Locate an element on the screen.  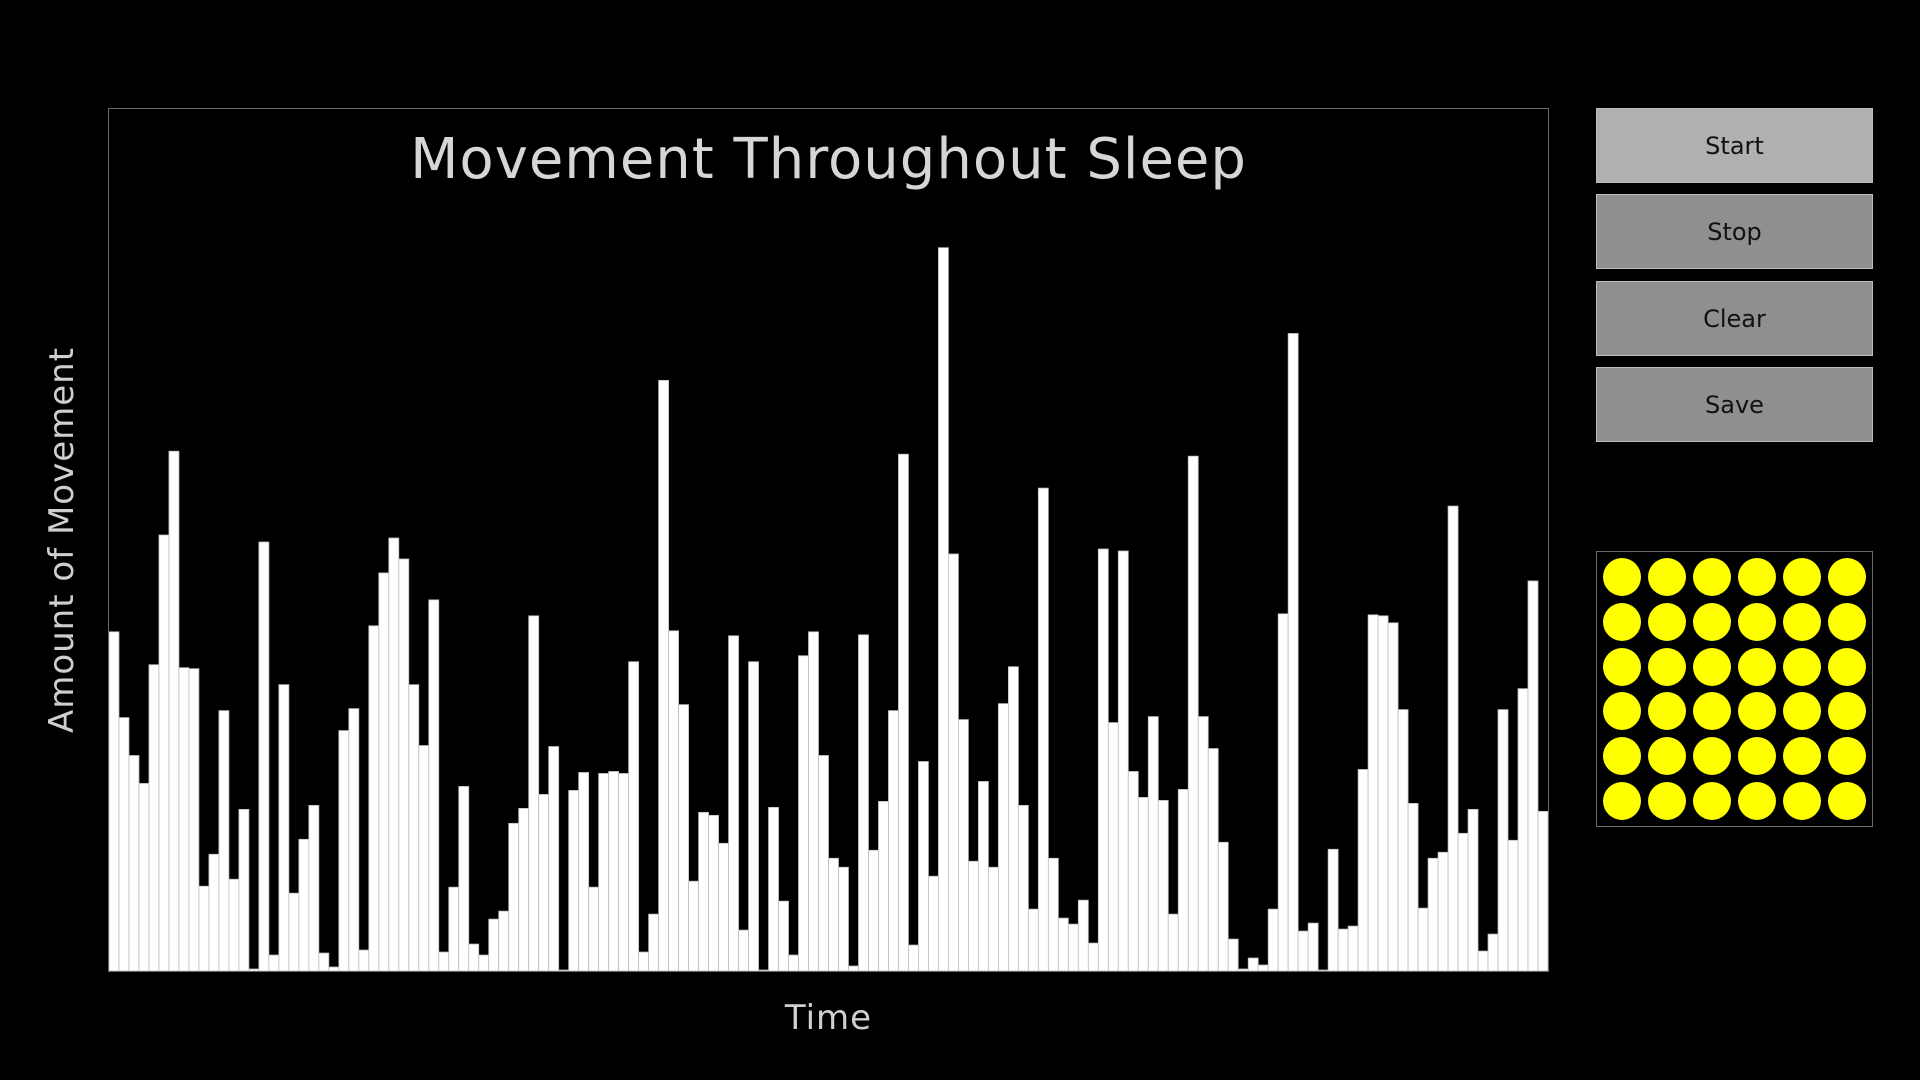
stop-button: Stop is located at coordinates (1734, 231).